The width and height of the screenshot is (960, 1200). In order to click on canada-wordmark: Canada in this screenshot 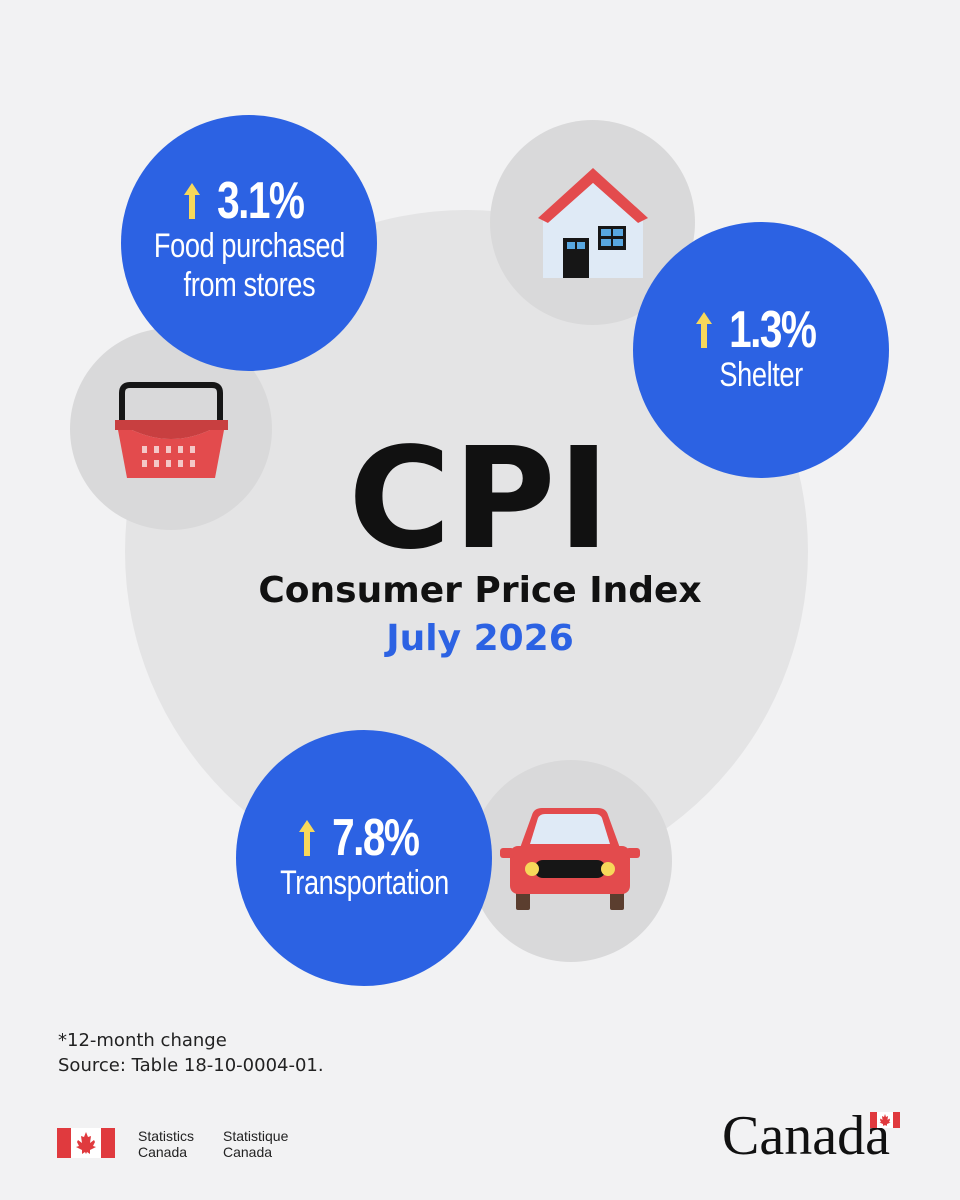, I will do `click(817, 1138)`.